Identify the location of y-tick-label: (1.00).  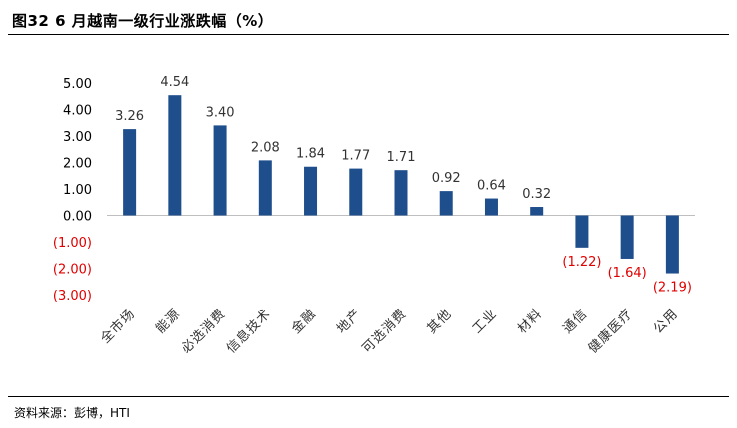
(72, 243).